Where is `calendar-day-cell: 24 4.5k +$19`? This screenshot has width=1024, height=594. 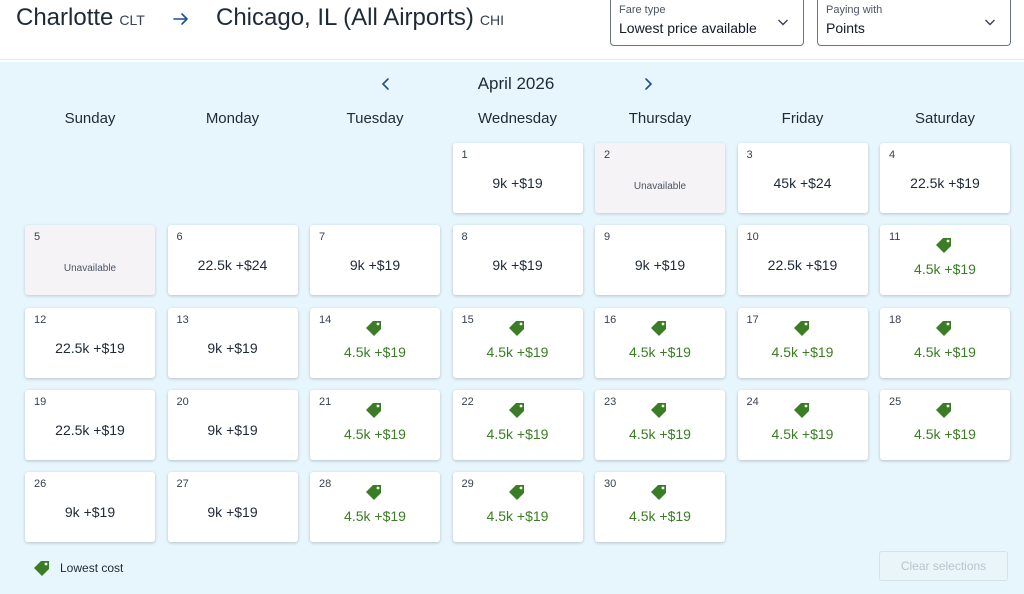 calendar-day-cell: 24 4.5k +$19 is located at coordinates (802, 424).